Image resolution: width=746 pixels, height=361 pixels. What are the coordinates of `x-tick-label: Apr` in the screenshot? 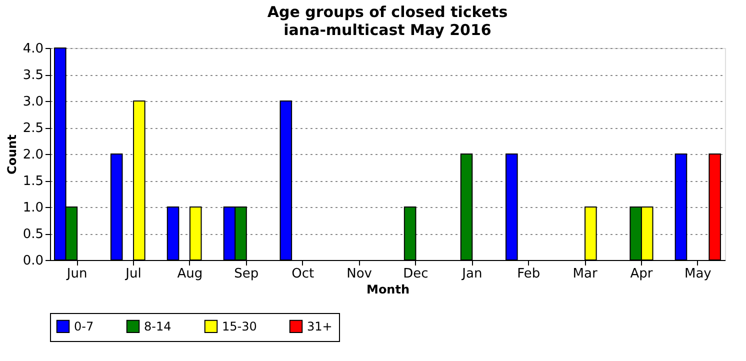 It's located at (642, 274).